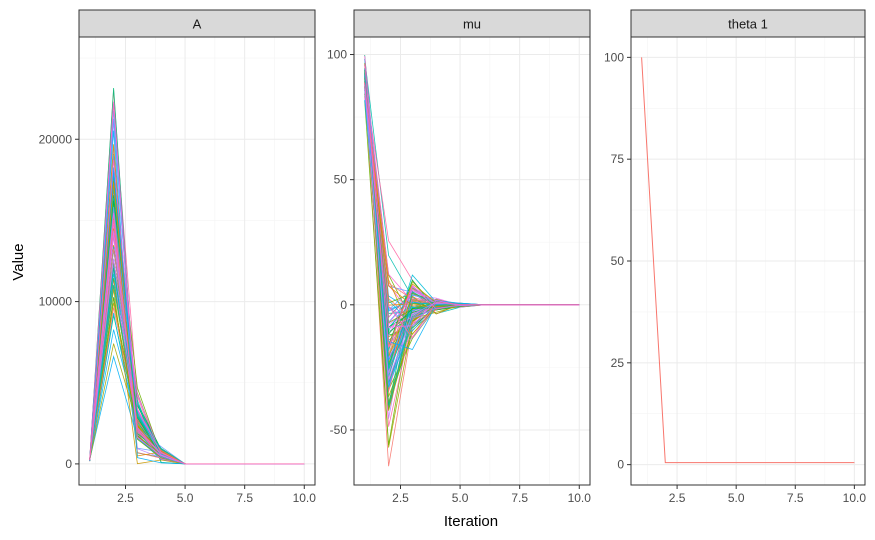 The width and height of the screenshot is (875, 540). Describe the element at coordinates (56, 139) in the screenshot. I see `y-tick-label: 20000` at that location.